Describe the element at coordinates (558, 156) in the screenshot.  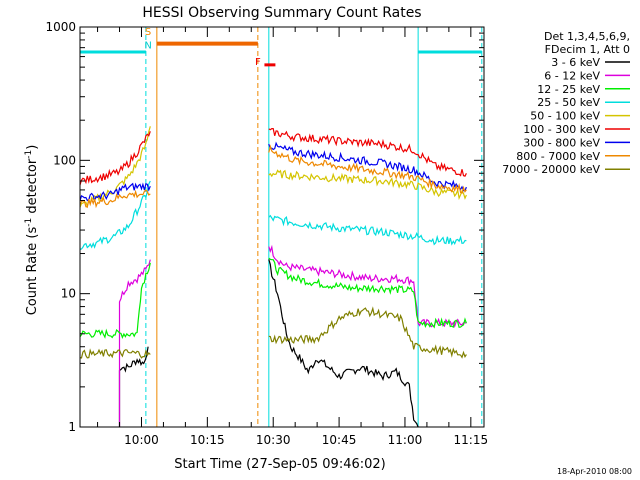
I see `legend-label-7: 800 - 7000 keV` at that location.